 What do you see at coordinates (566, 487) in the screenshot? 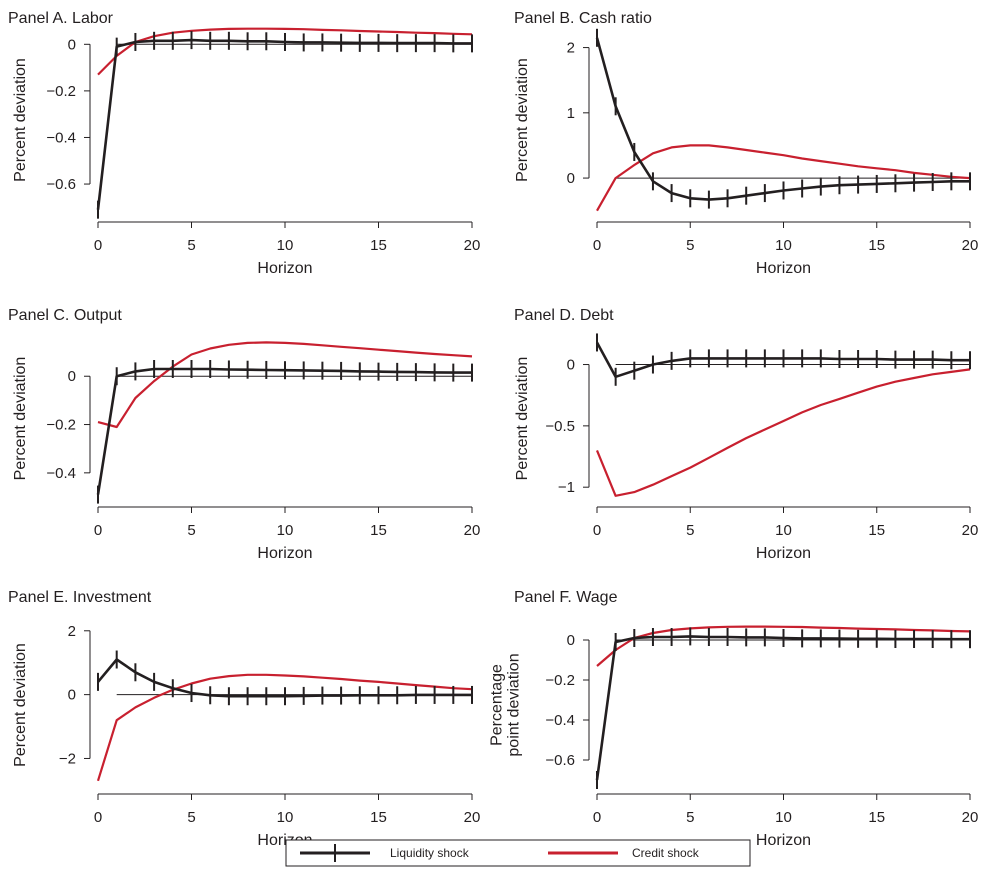
I see `y-tick-label: −1` at bounding box center [566, 487].